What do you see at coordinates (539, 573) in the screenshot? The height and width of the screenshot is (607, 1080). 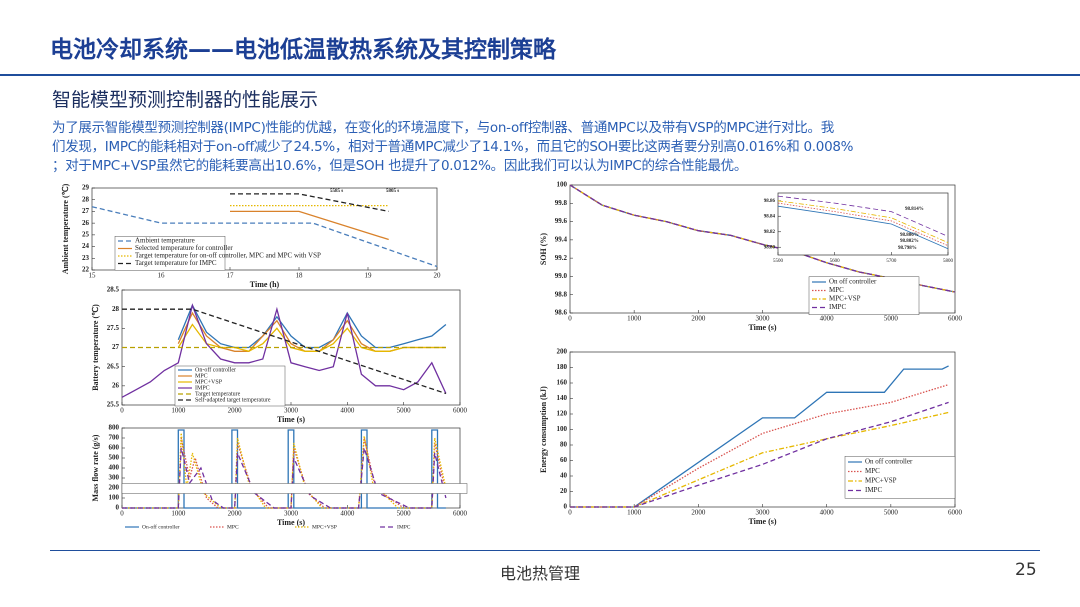 I see `footer: 电池热管理` at bounding box center [539, 573].